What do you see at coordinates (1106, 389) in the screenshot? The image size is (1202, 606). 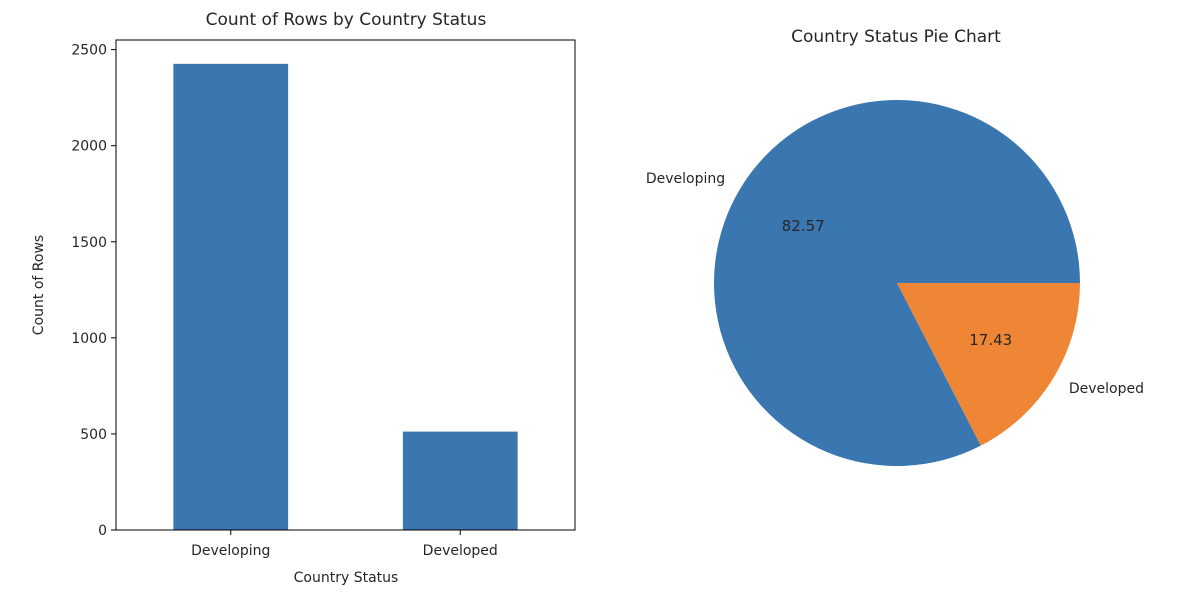 I see `pie-label-developed: Developed` at bounding box center [1106, 389].